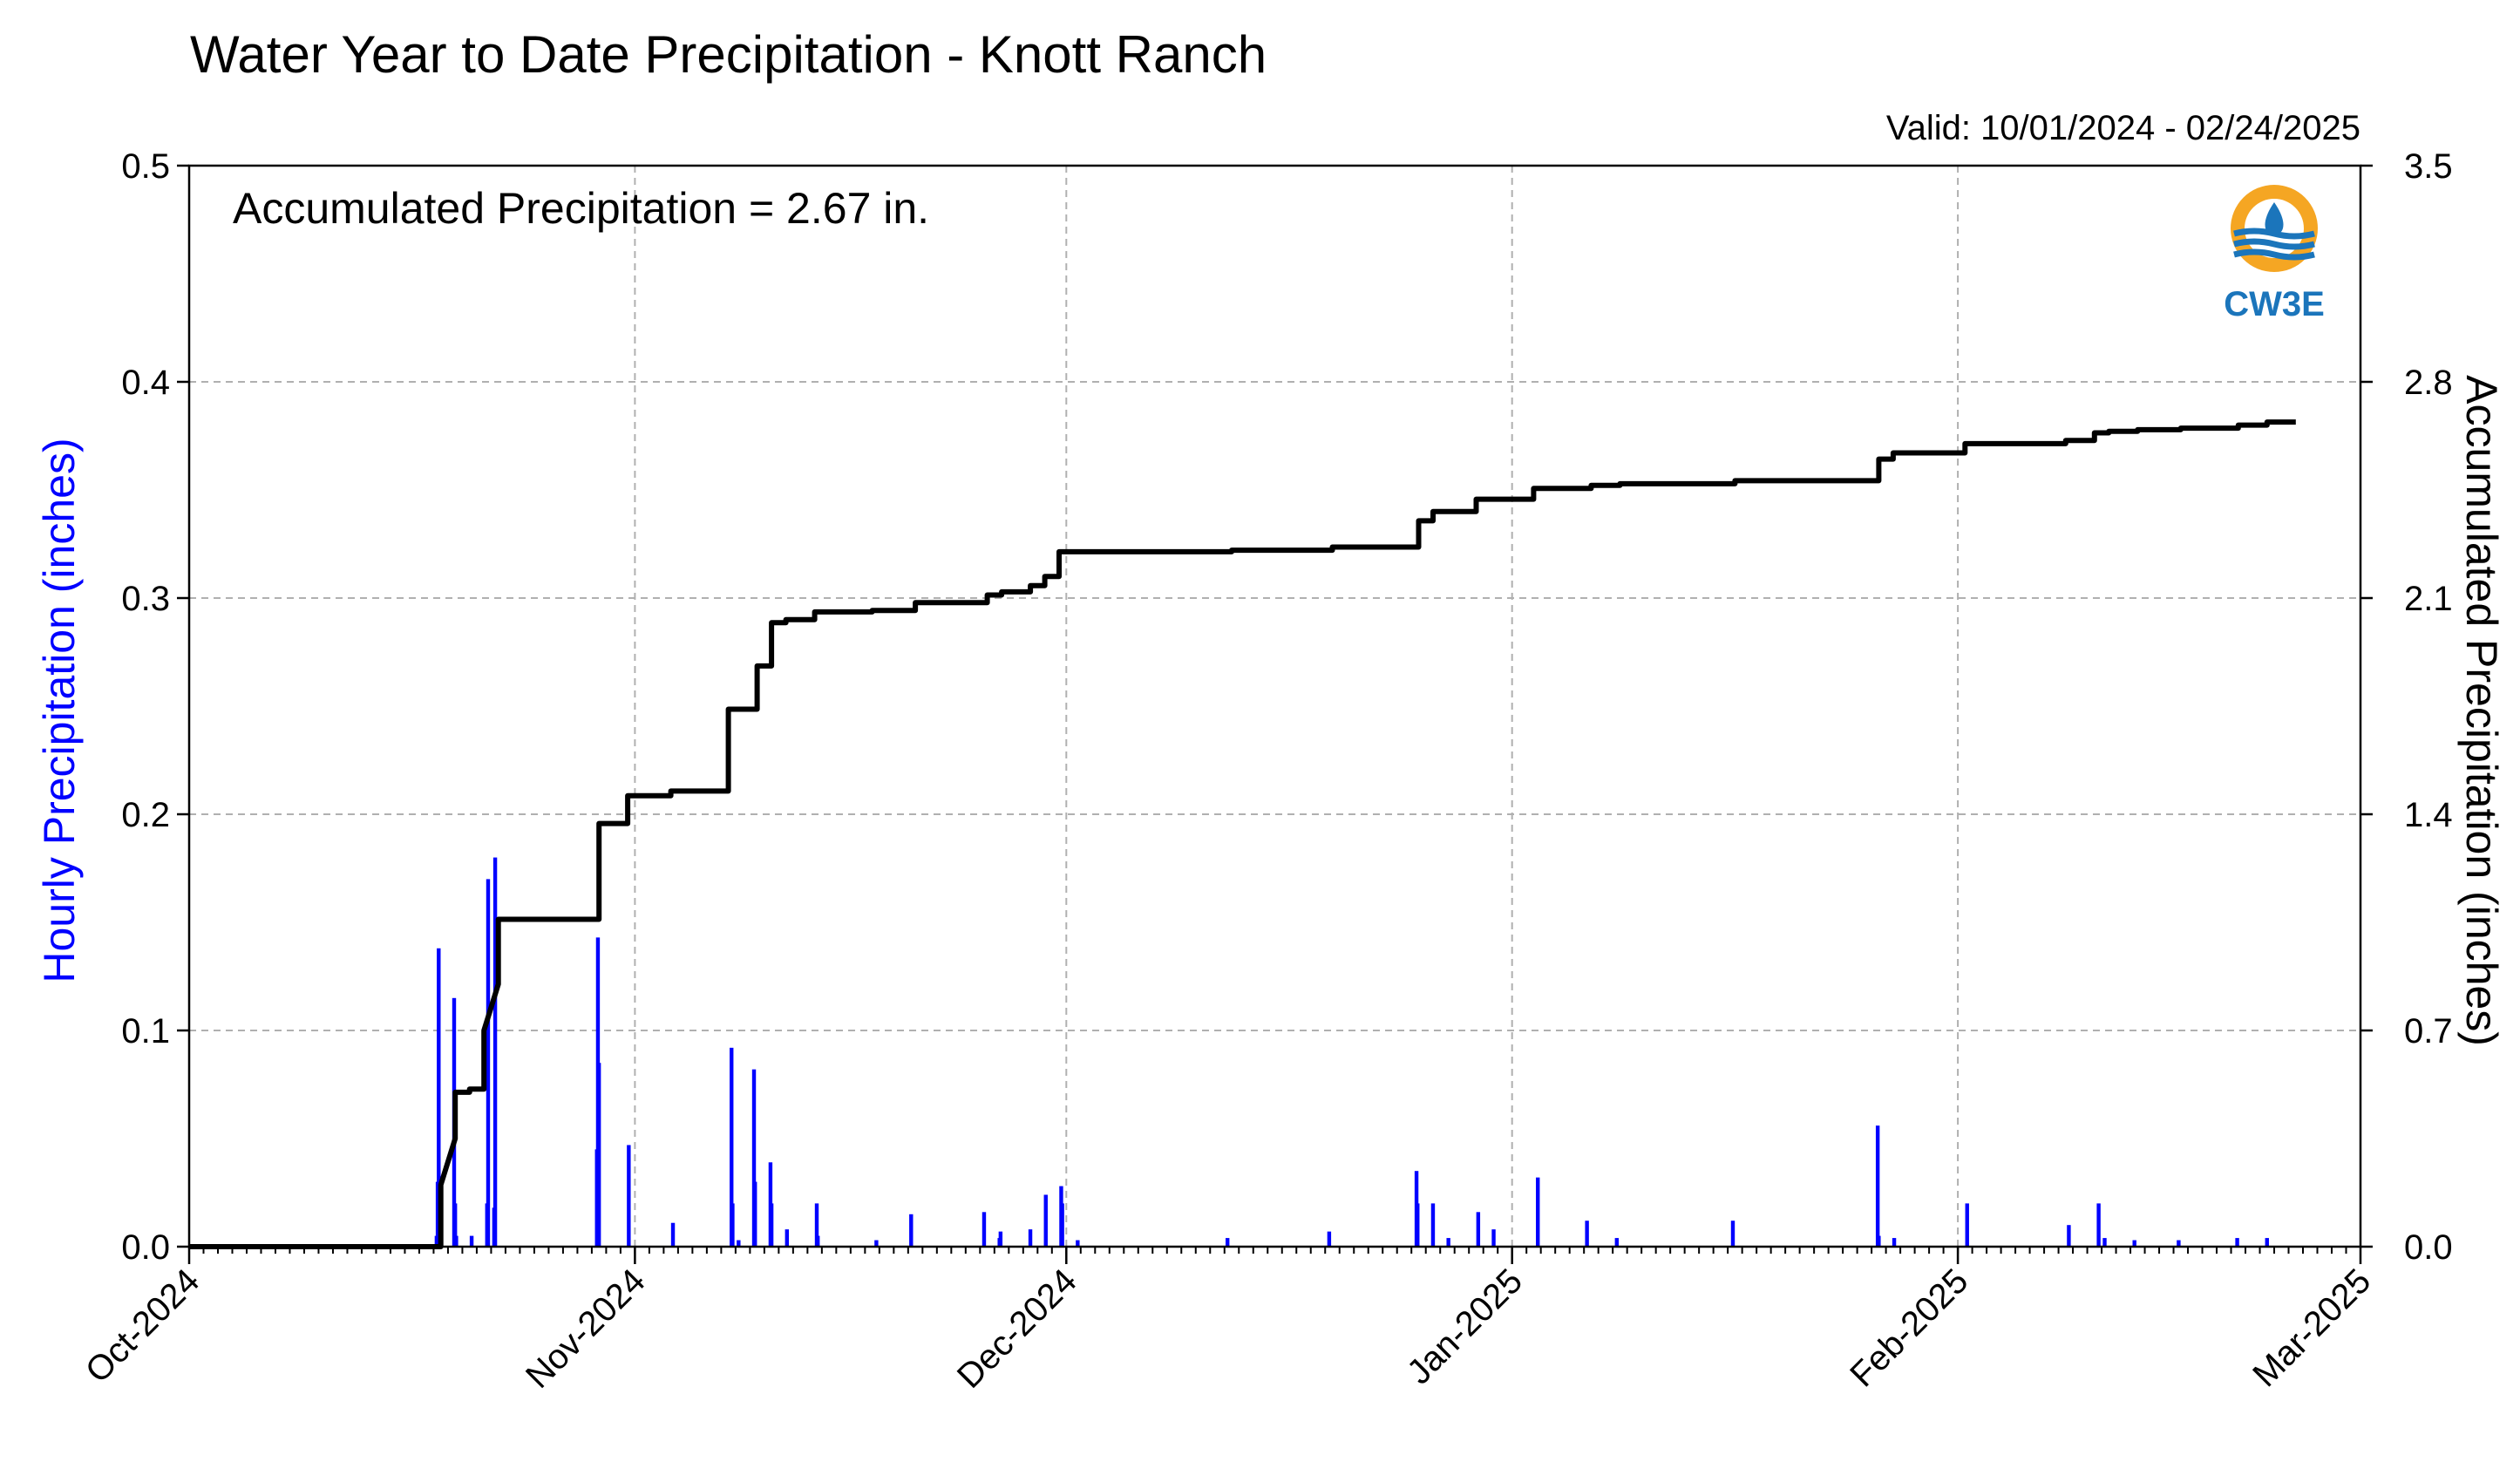  What do you see at coordinates (145, 1031) in the screenshot?
I see `y-left-tick-label: 0.1` at bounding box center [145, 1031].